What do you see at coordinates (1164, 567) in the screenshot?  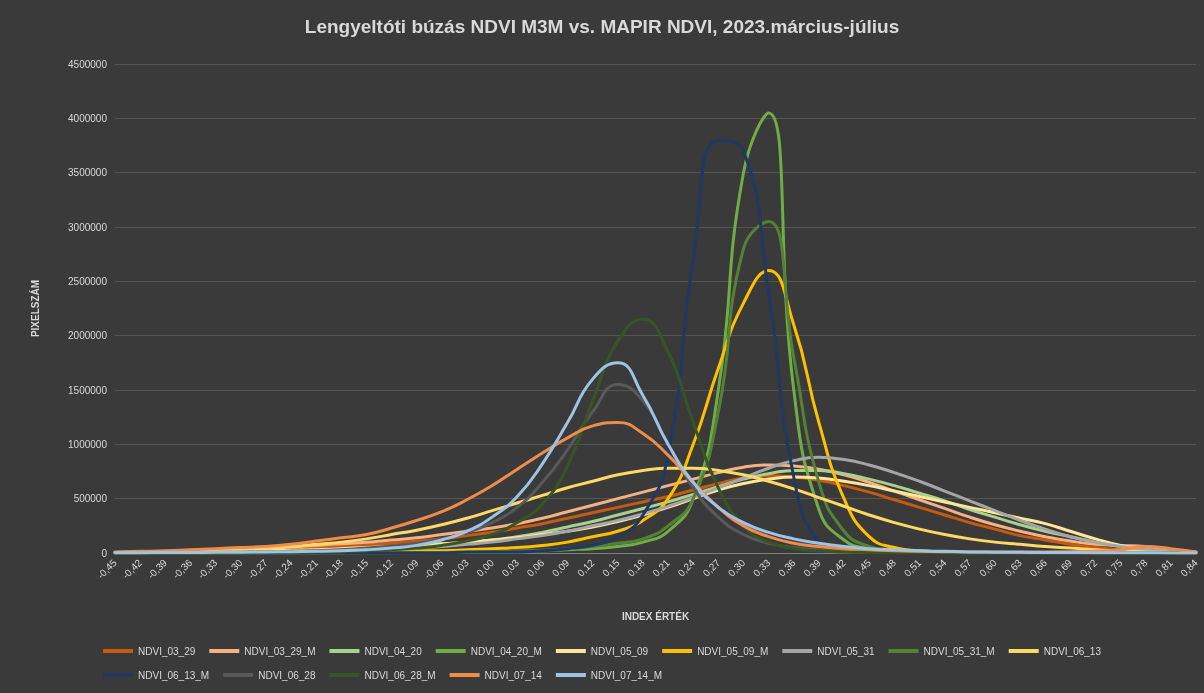 I see `x-tick-label: 0,81` at bounding box center [1164, 567].